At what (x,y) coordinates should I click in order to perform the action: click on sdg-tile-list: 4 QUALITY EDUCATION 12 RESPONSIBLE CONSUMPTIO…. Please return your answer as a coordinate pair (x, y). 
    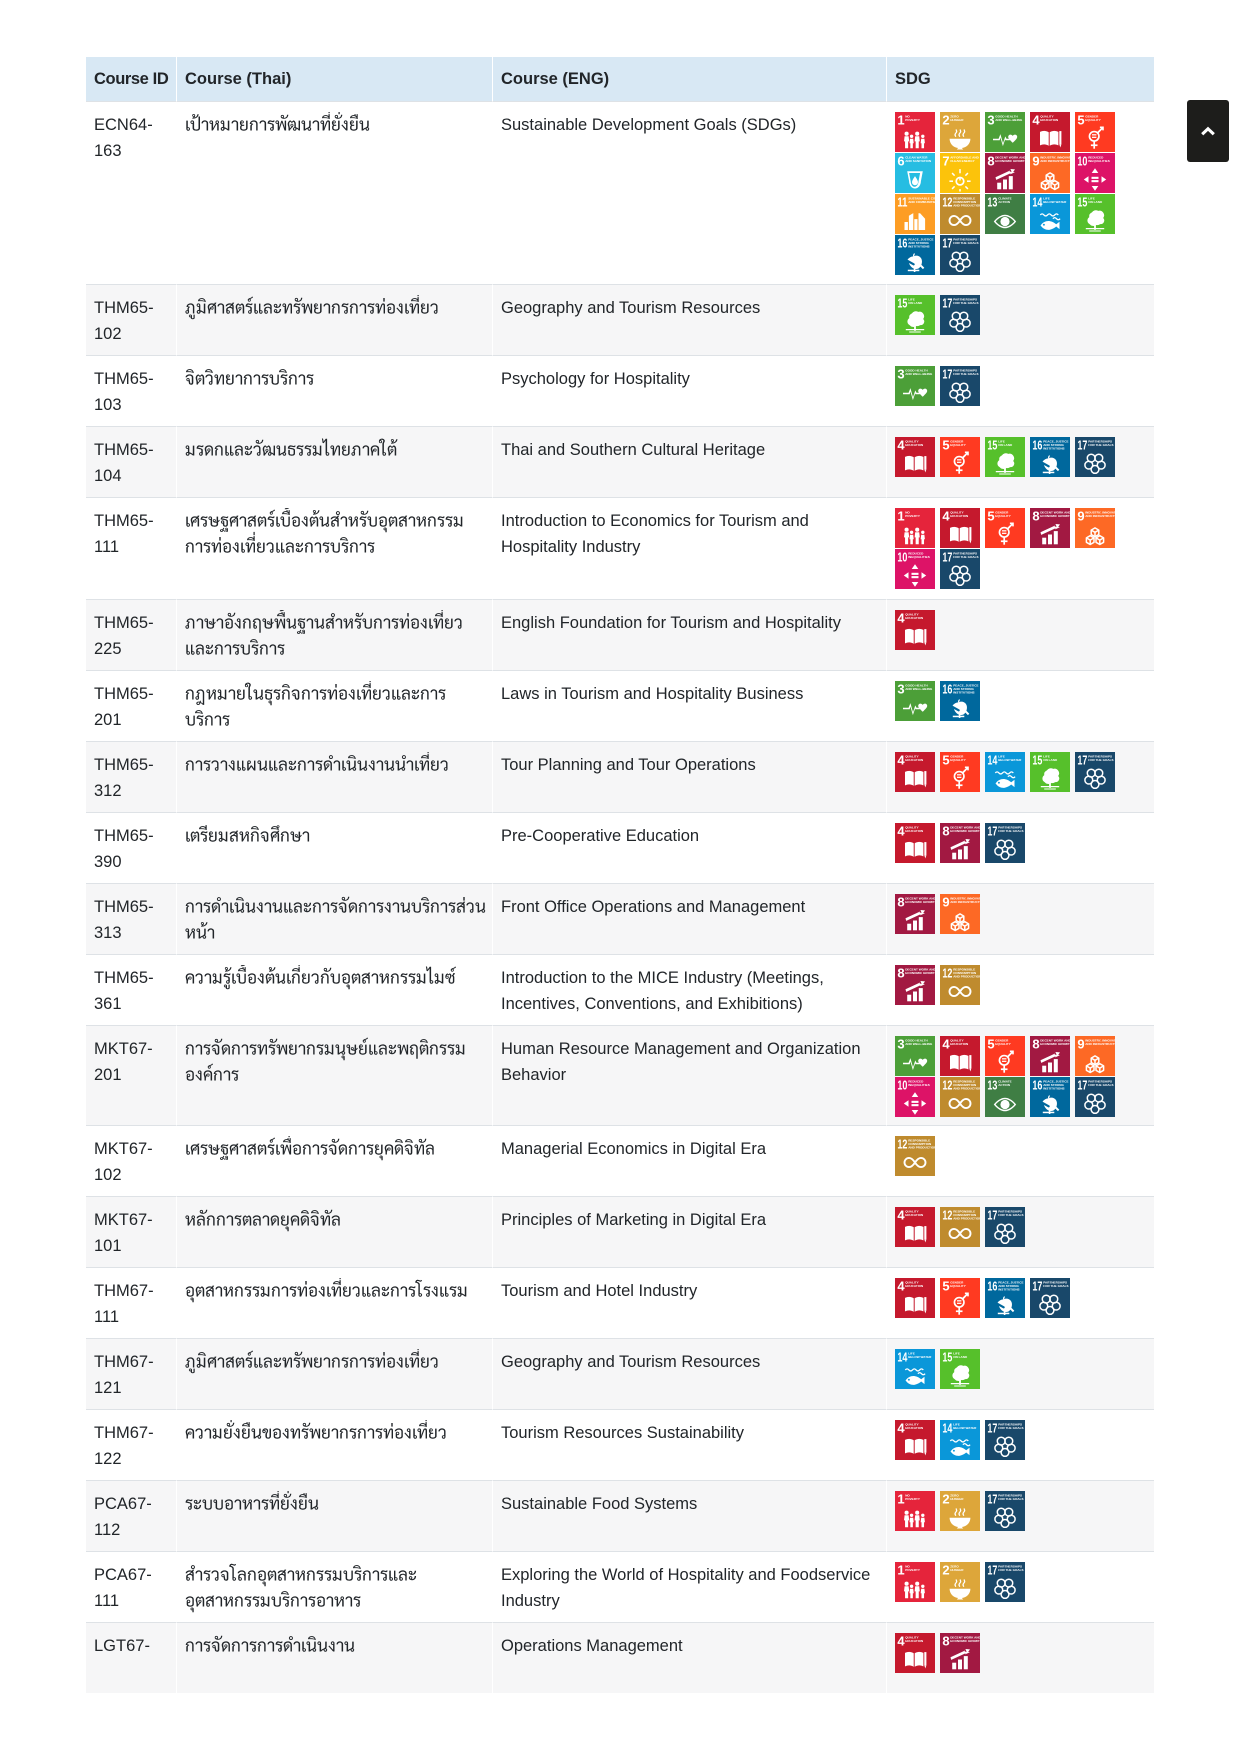
    Looking at the image, I should click on (1020, 1227).